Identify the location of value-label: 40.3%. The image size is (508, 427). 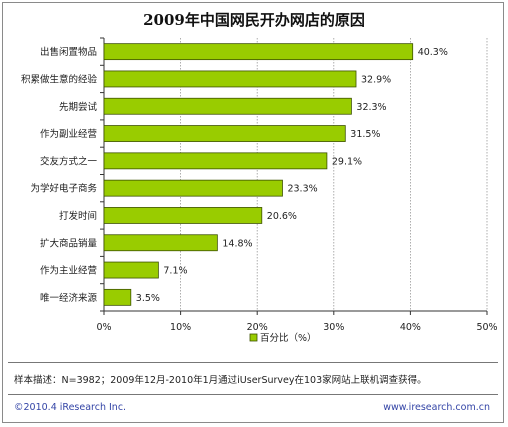
(433, 52).